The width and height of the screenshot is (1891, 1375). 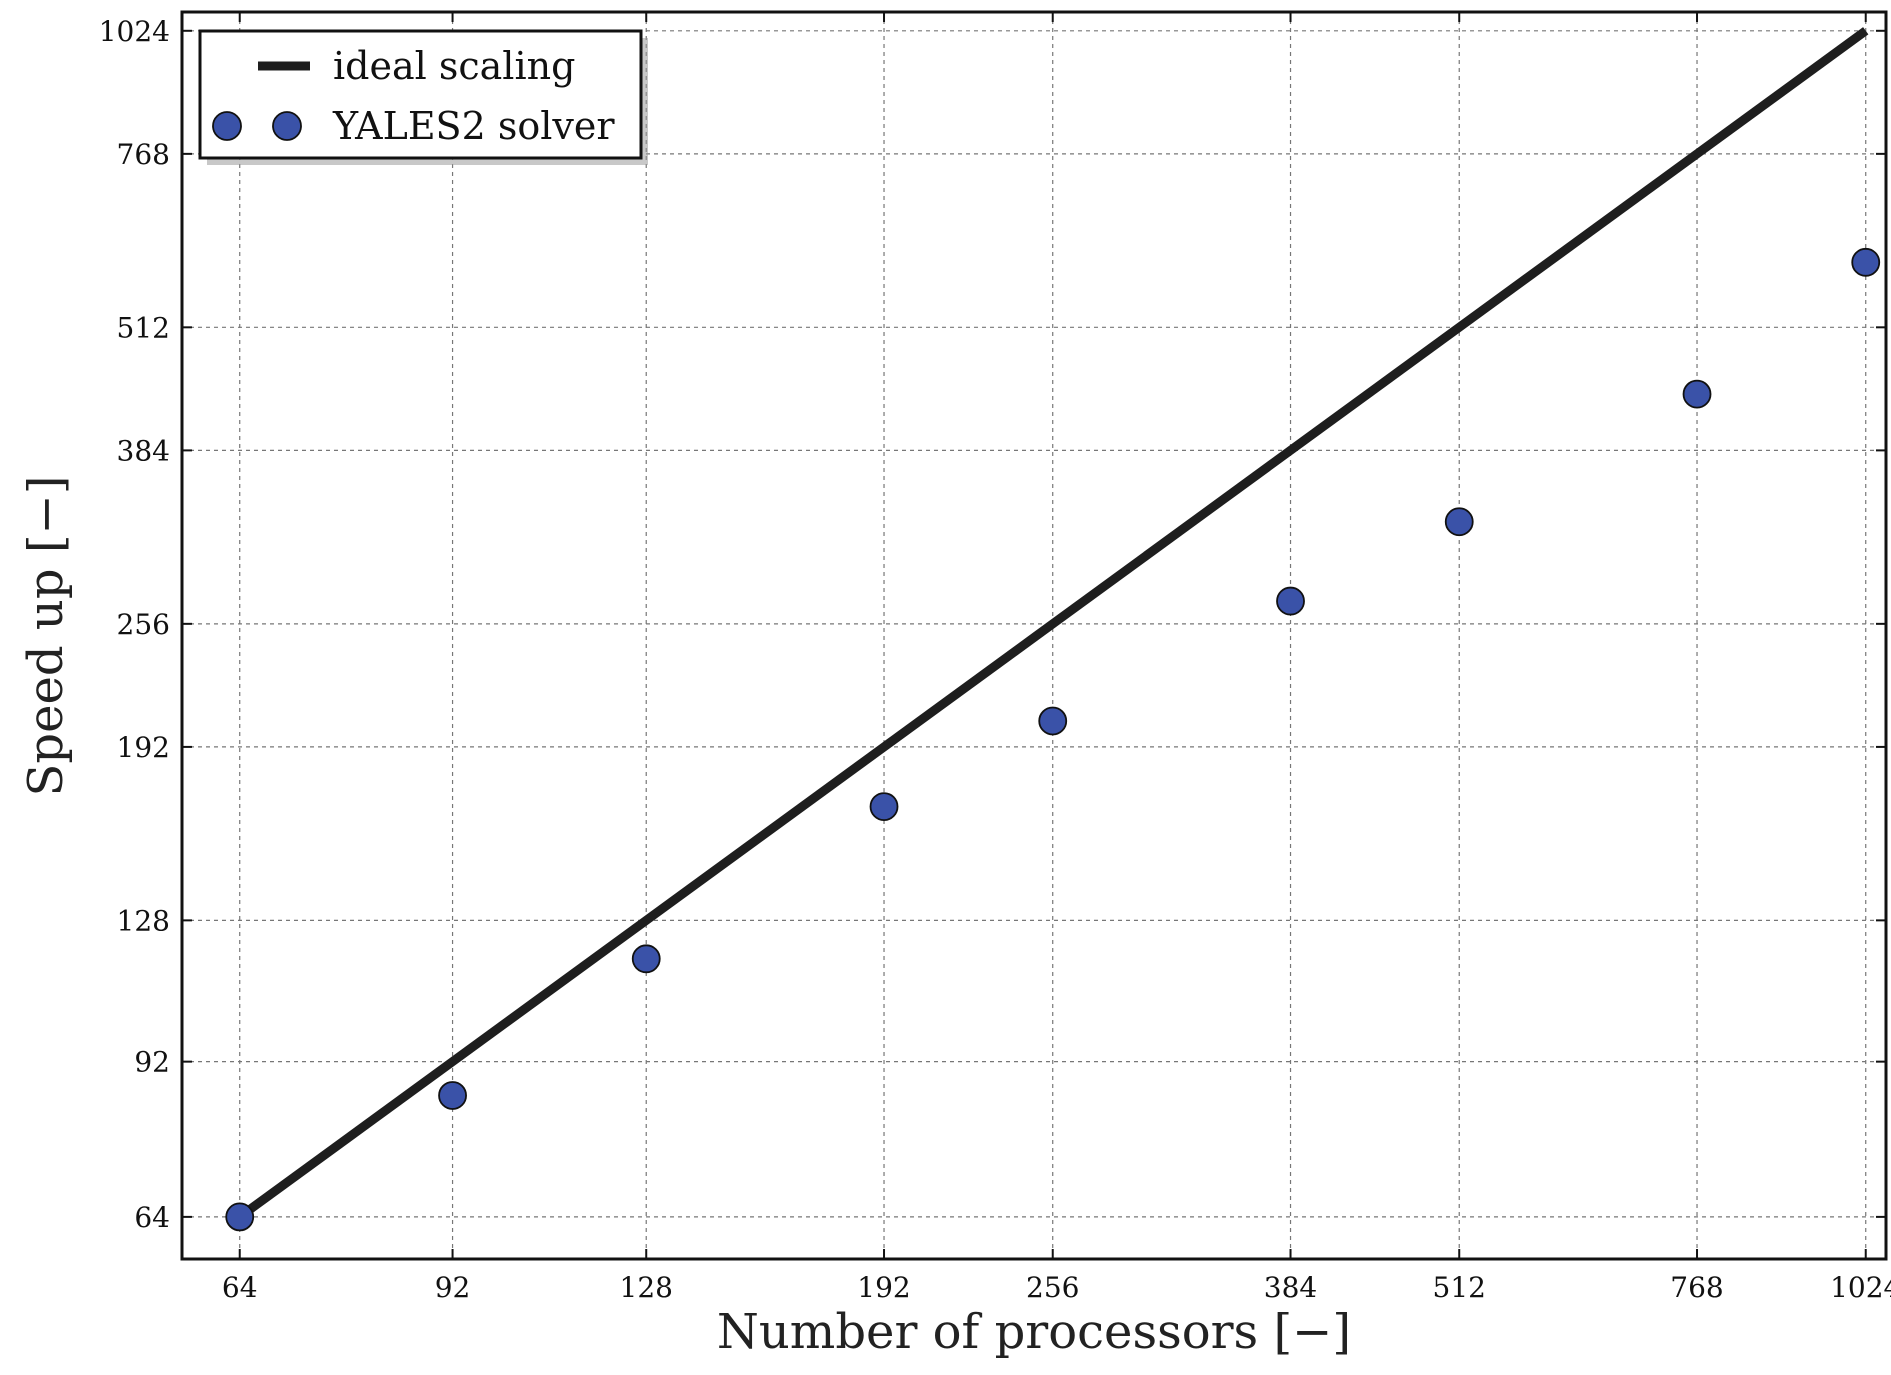 What do you see at coordinates (143, 624) in the screenshot?
I see `y-tick-label: 256` at bounding box center [143, 624].